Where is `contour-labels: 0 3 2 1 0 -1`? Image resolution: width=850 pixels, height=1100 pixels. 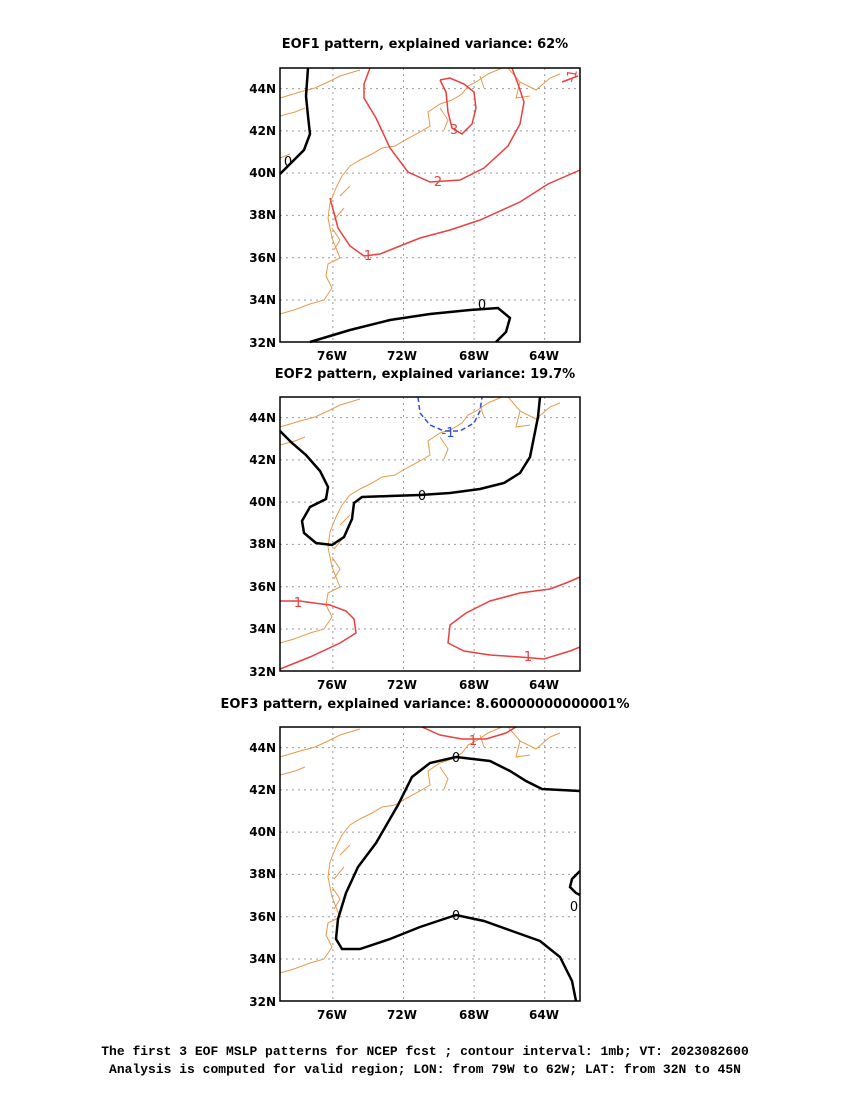
contour-labels: 0 3 2 1 0 -1 is located at coordinates (432, 190).